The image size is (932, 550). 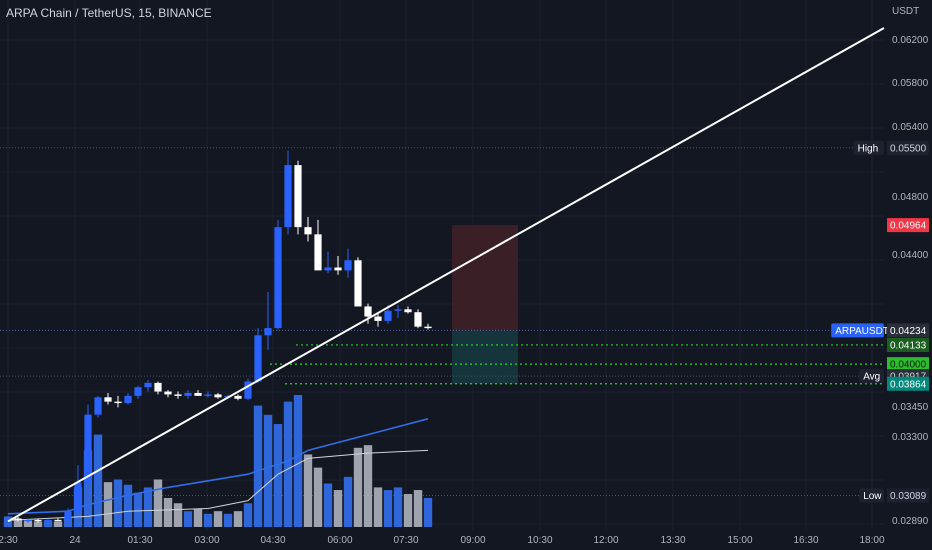 I want to click on target2-tag-value: 0.04000, so click(x=908, y=365).